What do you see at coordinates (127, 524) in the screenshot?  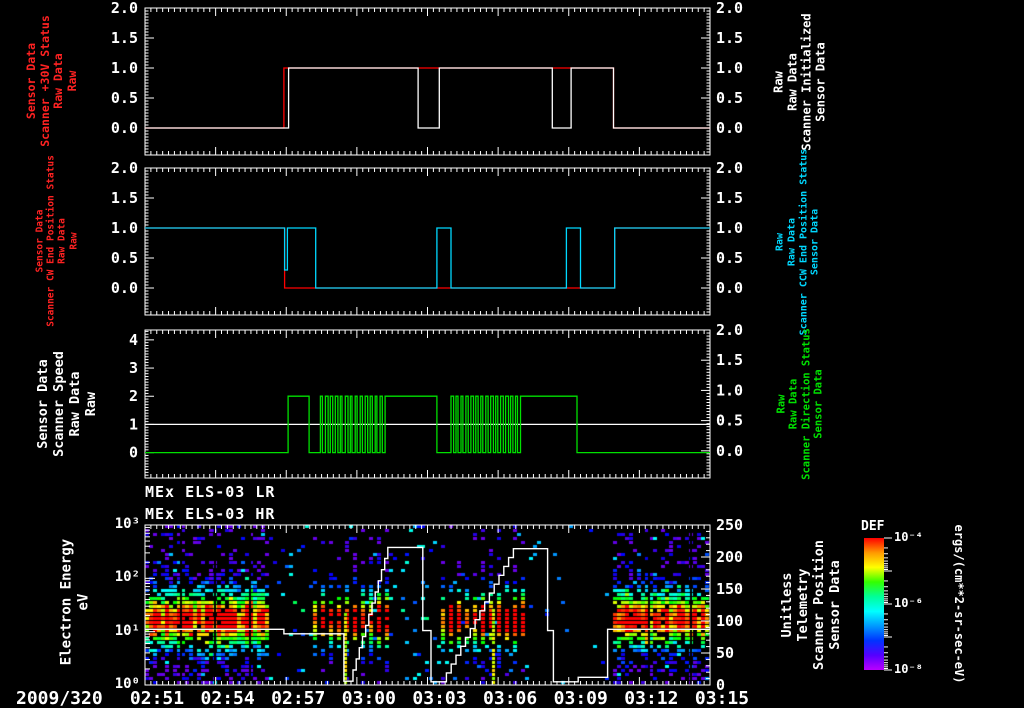 I see `energy-axis-tick-label: 10³` at bounding box center [127, 524].